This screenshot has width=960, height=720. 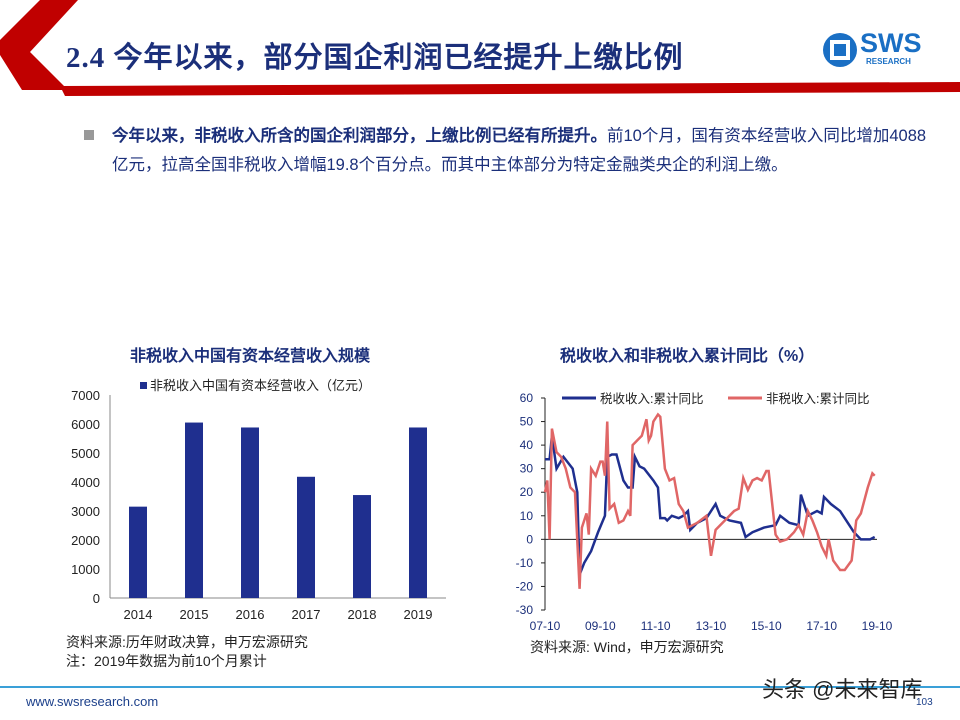 I want to click on y-tick-label: 4000, so click(x=85, y=482).